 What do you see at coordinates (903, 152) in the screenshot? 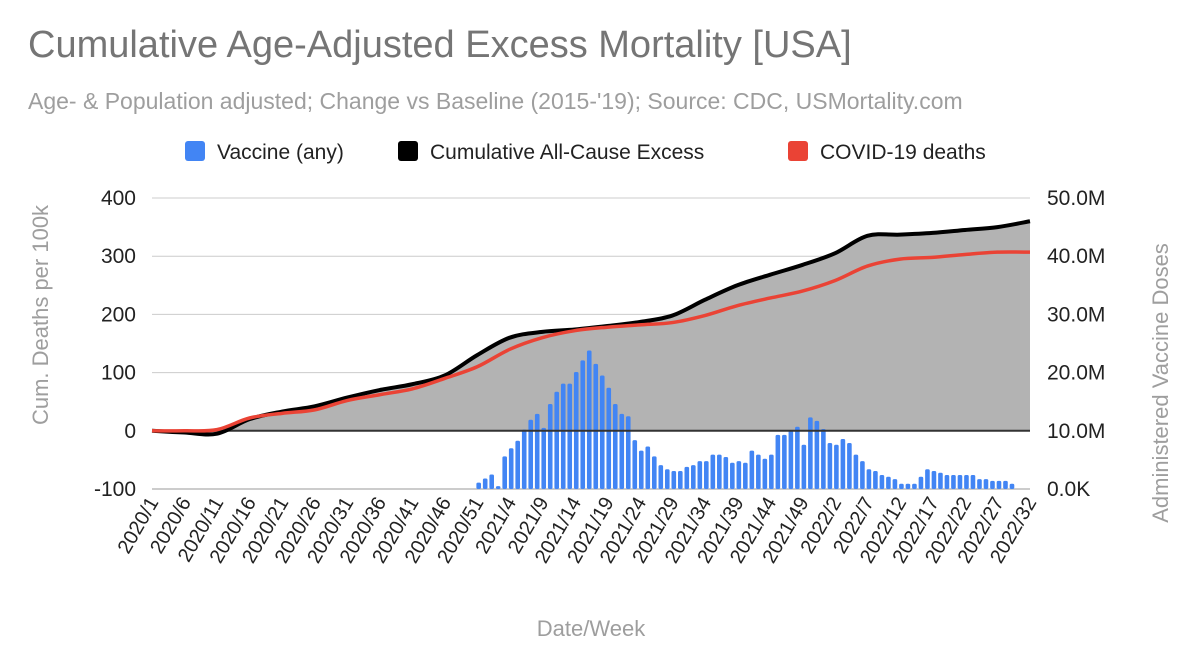
I see `legend-label-2: COVID-19 deaths` at bounding box center [903, 152].